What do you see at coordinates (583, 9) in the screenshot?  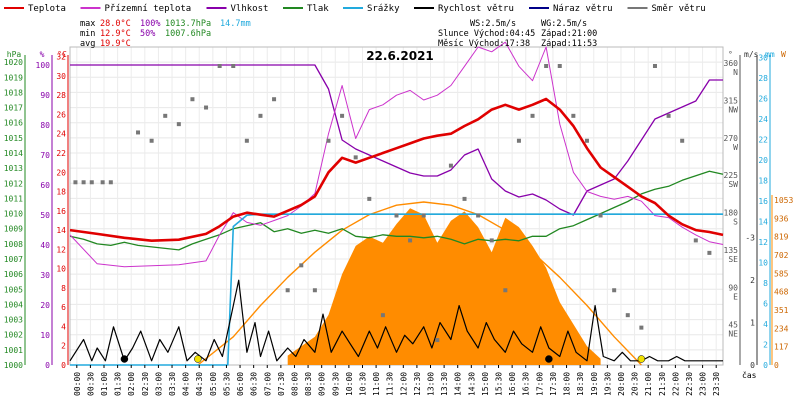 I see `legend-entry: Náraz větru` at bounding box center [583, 9].